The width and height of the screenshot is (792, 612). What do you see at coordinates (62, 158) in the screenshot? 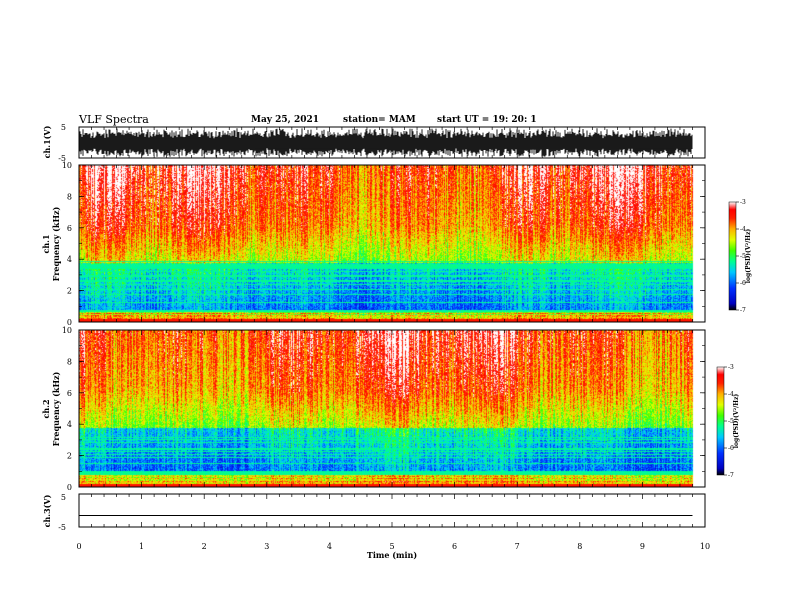
I see `ch1-ytick-bottom: -5` at bounding box center [62, 158].